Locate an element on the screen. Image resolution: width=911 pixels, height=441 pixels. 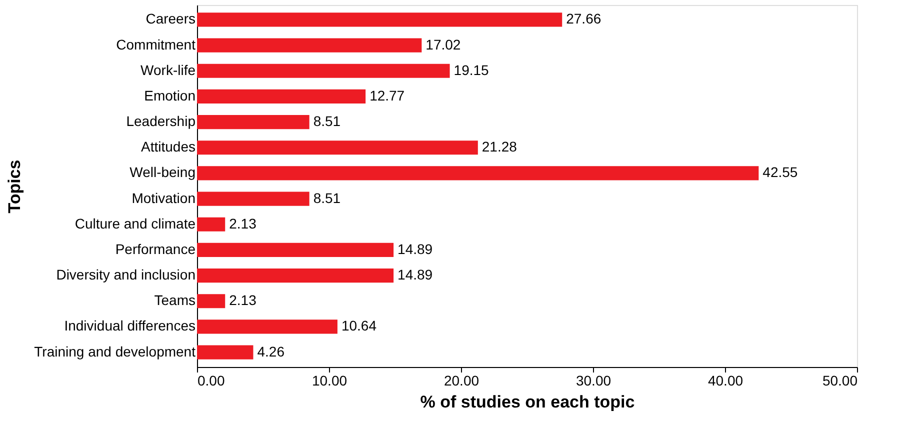
y-tick-label: Commitment is located at coordinates (156, 44).